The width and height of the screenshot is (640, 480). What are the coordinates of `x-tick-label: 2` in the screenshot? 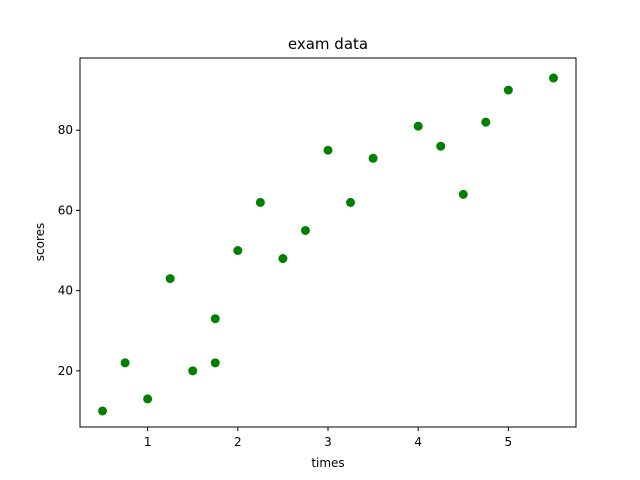 It's located at (238, 442).